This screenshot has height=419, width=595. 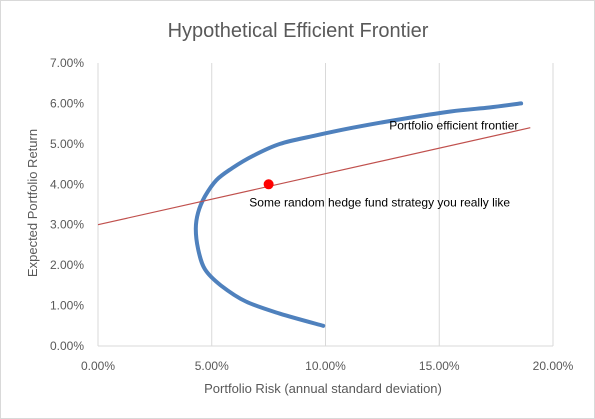 What do you see at coordinates (325, 366) in the screenshot?
I see `x-tick-label: 10.00%` at bounding box center [325, 366].